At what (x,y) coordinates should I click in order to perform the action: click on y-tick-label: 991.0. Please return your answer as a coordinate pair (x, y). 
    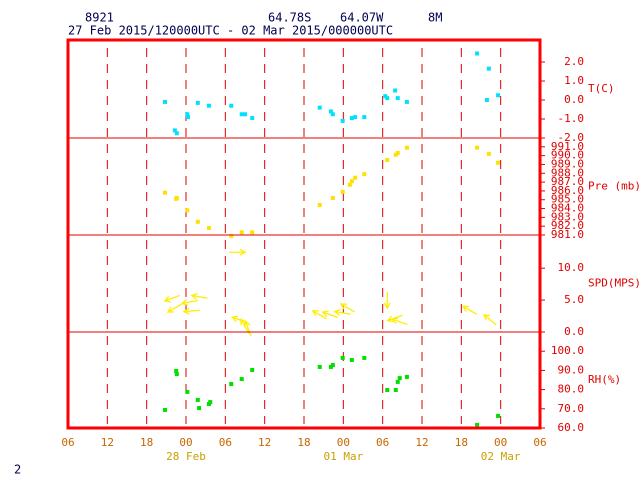
    Looking at the image, I should click on (567, 146).